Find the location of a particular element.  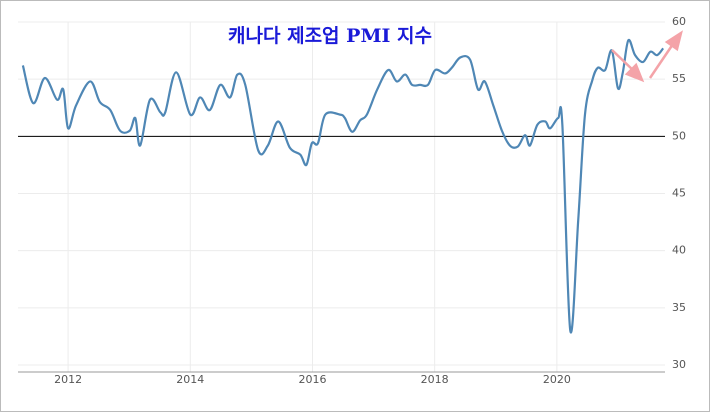

y-tick-label: 45 is located at coordinates (679, 193).